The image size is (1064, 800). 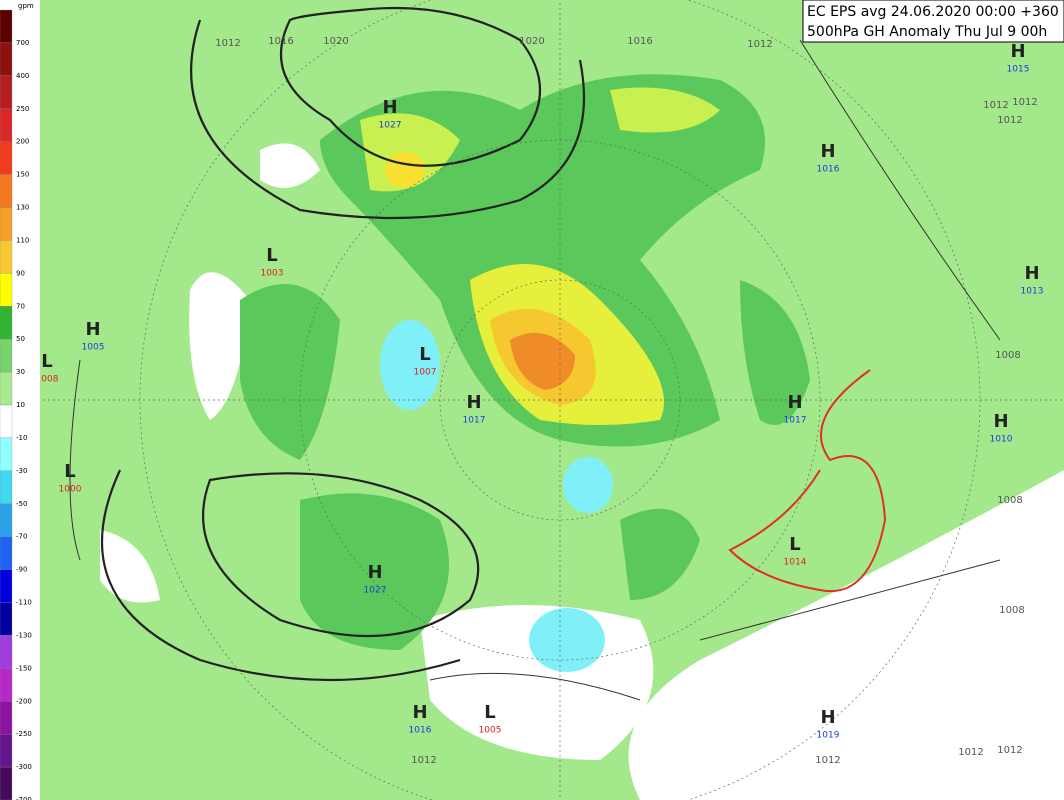 I want to click on legend-label: 10, so click(x=20, y=405).